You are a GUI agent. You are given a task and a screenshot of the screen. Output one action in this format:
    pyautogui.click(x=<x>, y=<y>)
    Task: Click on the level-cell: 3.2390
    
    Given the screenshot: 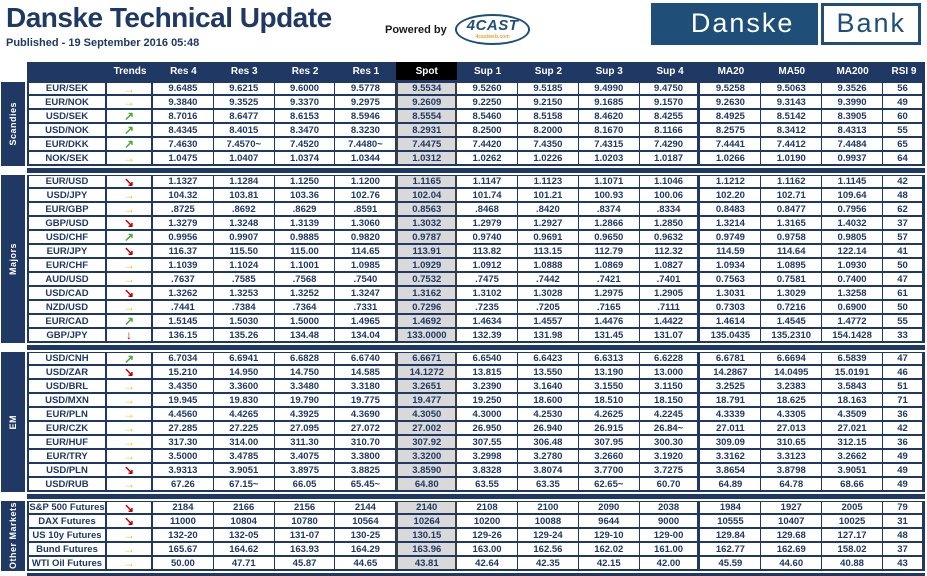 What is the action you would take?
    pyautogui.click(x=487, y=386)
    